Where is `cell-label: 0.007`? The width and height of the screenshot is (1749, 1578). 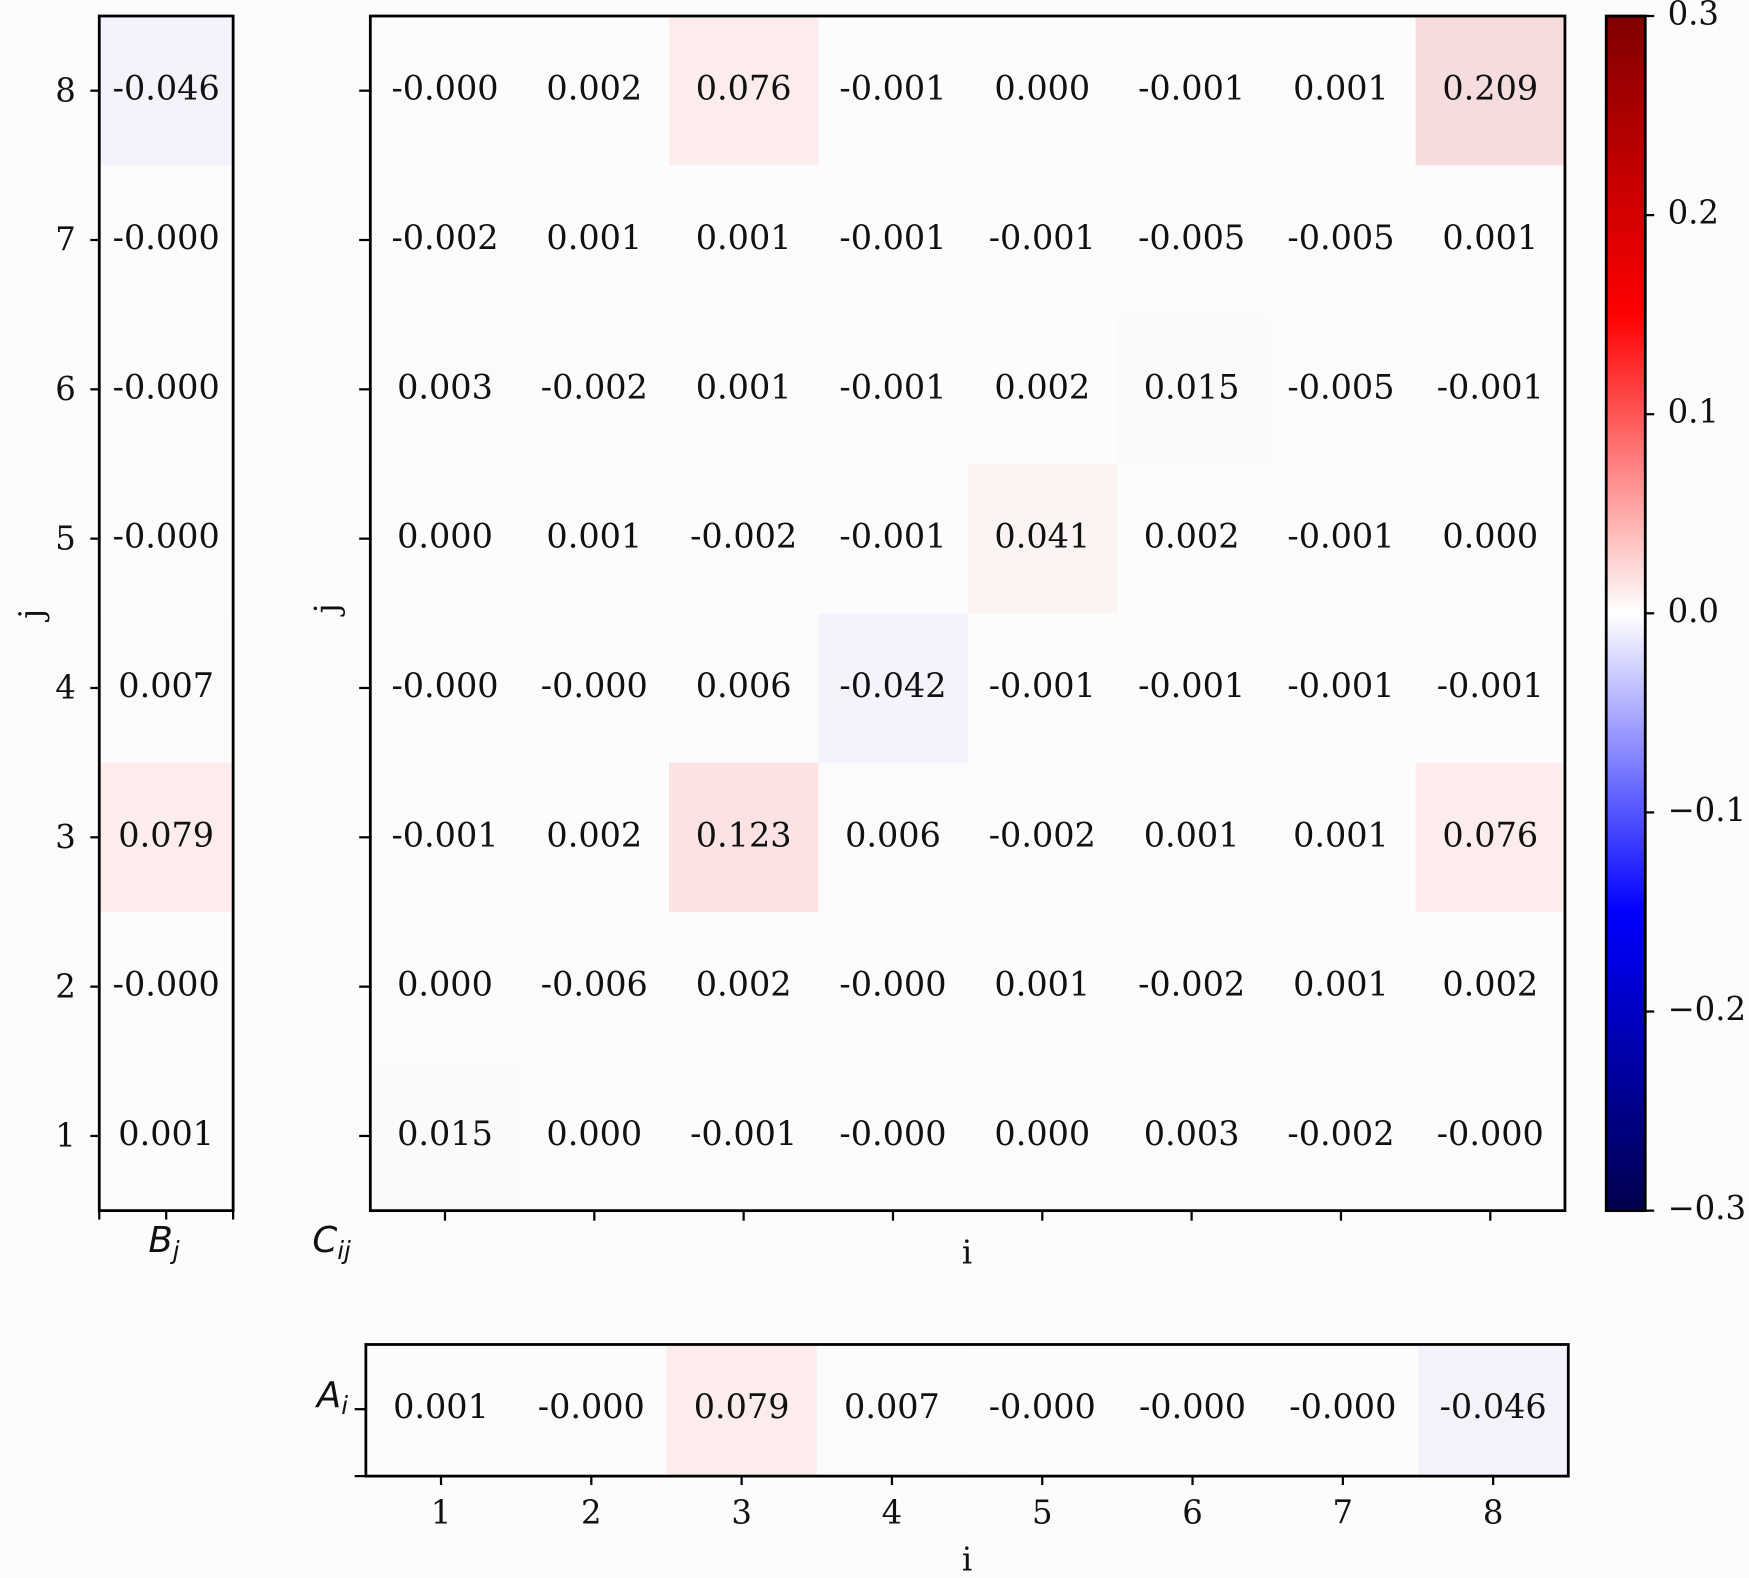 cell-label: 0.007 is located at coordinates (166, 685).